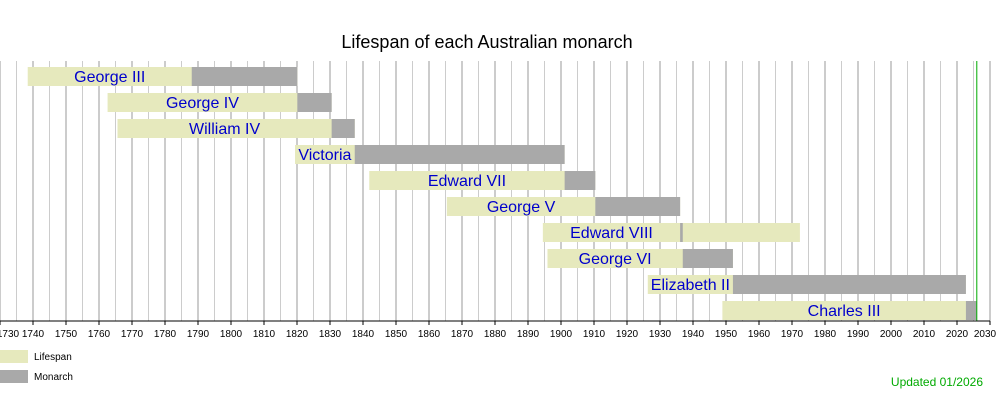 Image resolution: width=1000 pixels, height=400 pixels. I want to click on monarch-name: Edward VIII, so click(611, 233).